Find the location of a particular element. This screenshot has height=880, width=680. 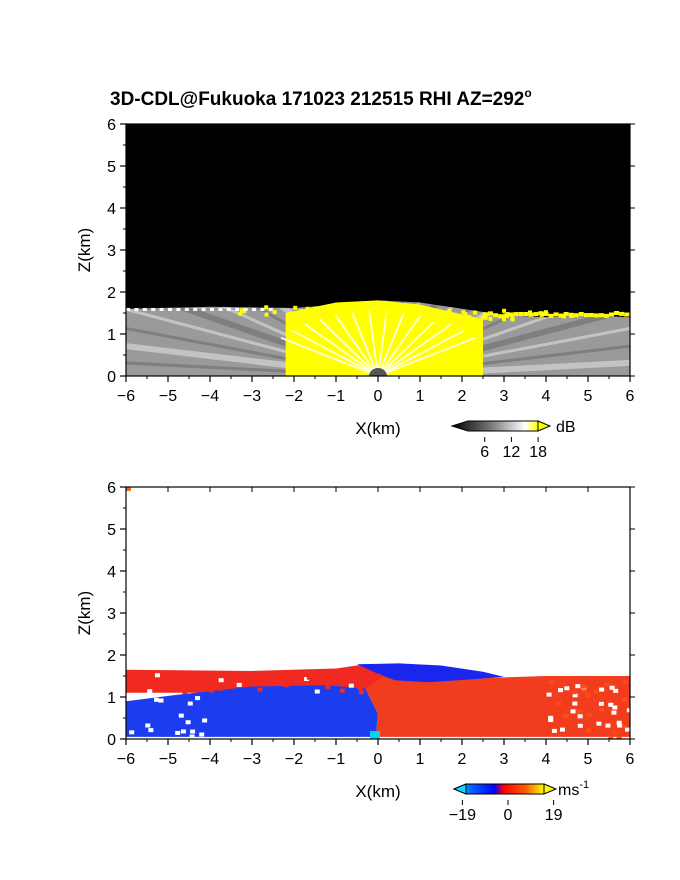

velocity-x-tick-label: 5 is located at coordinates (588, 759).